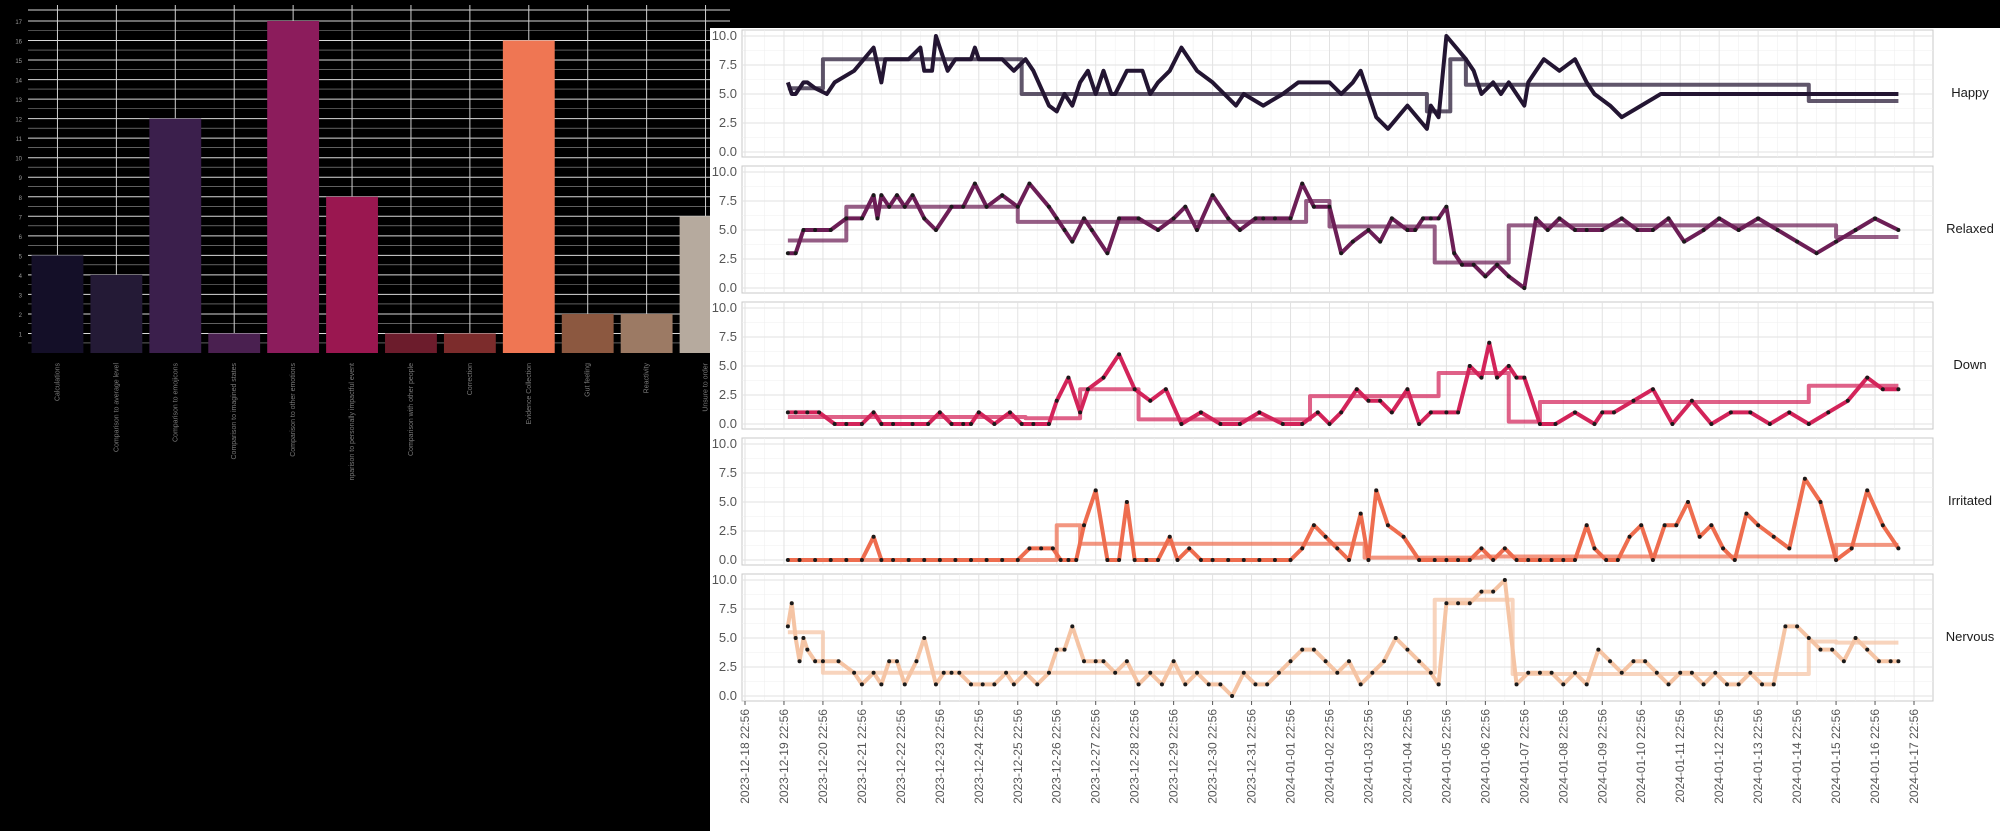  I want to click on bar-category-label: Comparison to other emotions, so click(293, 410).